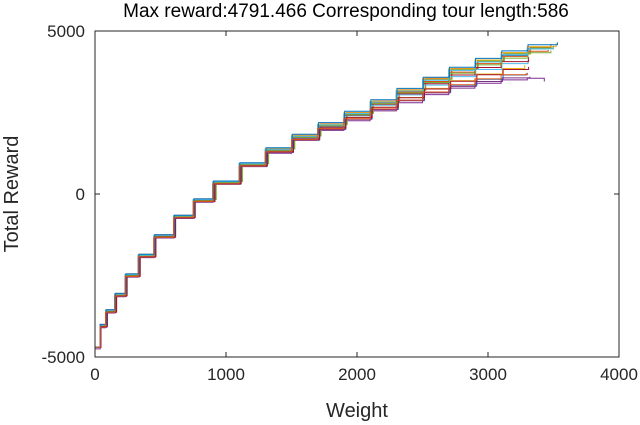 The width and height of the screenshot is (640, 425). I want to click on y-tick-label: 5000, so click(66, 31).